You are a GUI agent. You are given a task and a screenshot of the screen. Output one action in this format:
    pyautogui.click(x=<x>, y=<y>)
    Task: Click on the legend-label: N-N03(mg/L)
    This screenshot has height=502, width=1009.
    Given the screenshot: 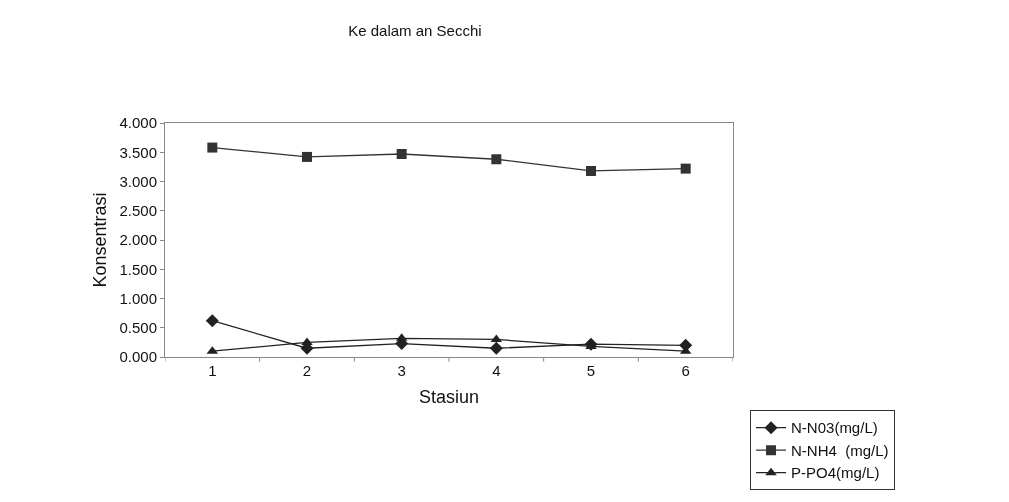 What is the action you would take?
    pyautogui.click(x=834, y=428)
    